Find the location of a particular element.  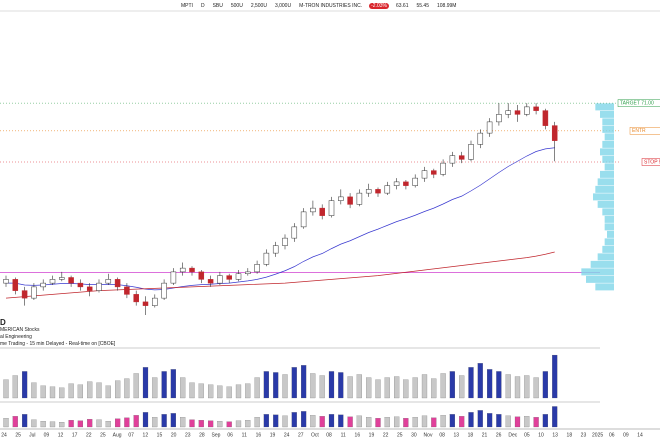

info-line: al Engineering is located at coordinates (16, 337).